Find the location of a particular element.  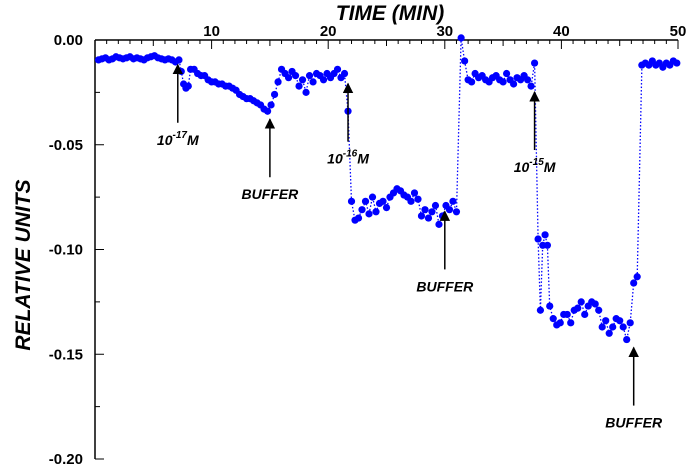

y-tick-label: -0.05 is located at coordinates (66, 145).